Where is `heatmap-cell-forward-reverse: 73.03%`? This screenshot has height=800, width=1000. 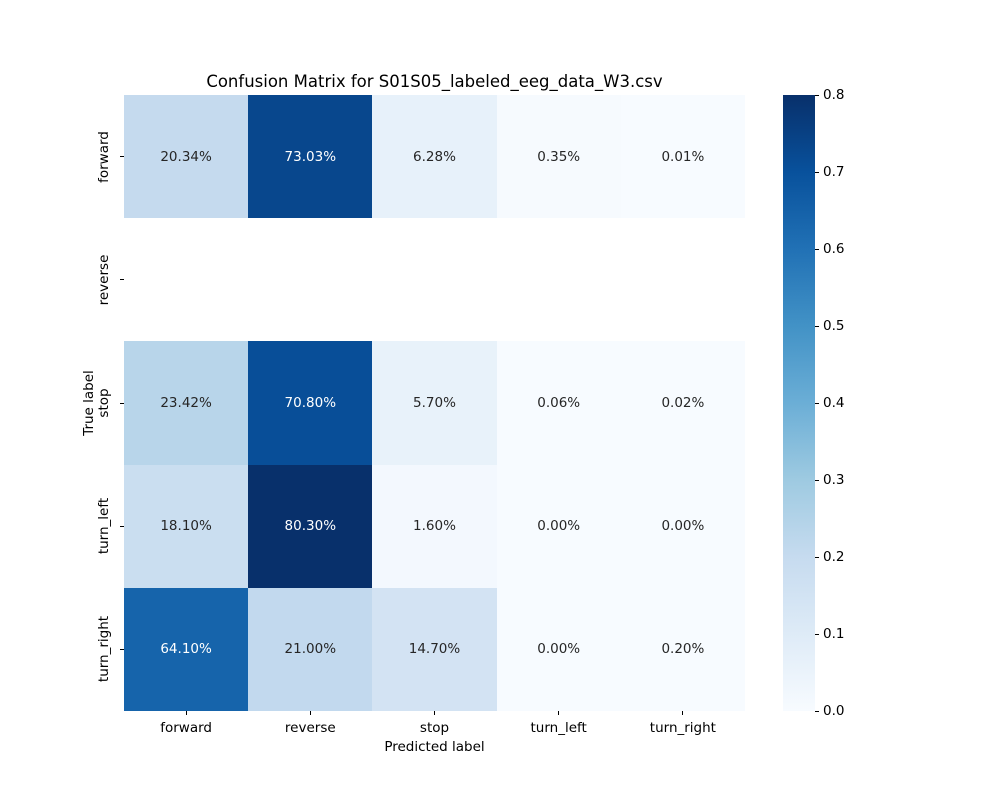 heatmap-cell-forward-reverse: 73.03% is located at coordinates (310, 157).